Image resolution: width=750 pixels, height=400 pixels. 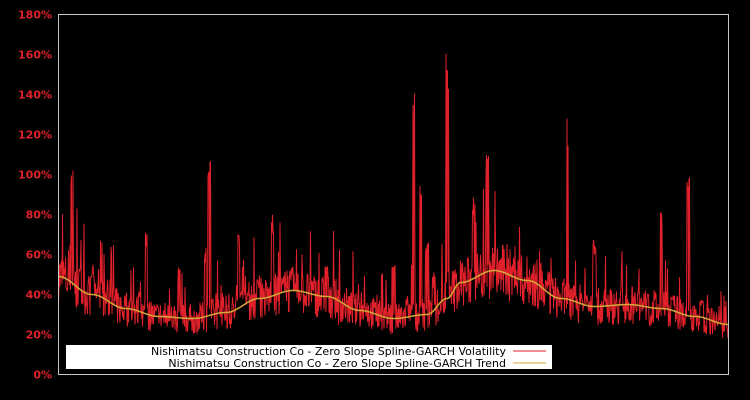 What do you see at coordinates (35, 195) in the screenshot?
I see `y-axis-ticks: 0% 20% 40% 60% 80% 100% 120% 140% 160% 180%` at bounding box center [35, 195].